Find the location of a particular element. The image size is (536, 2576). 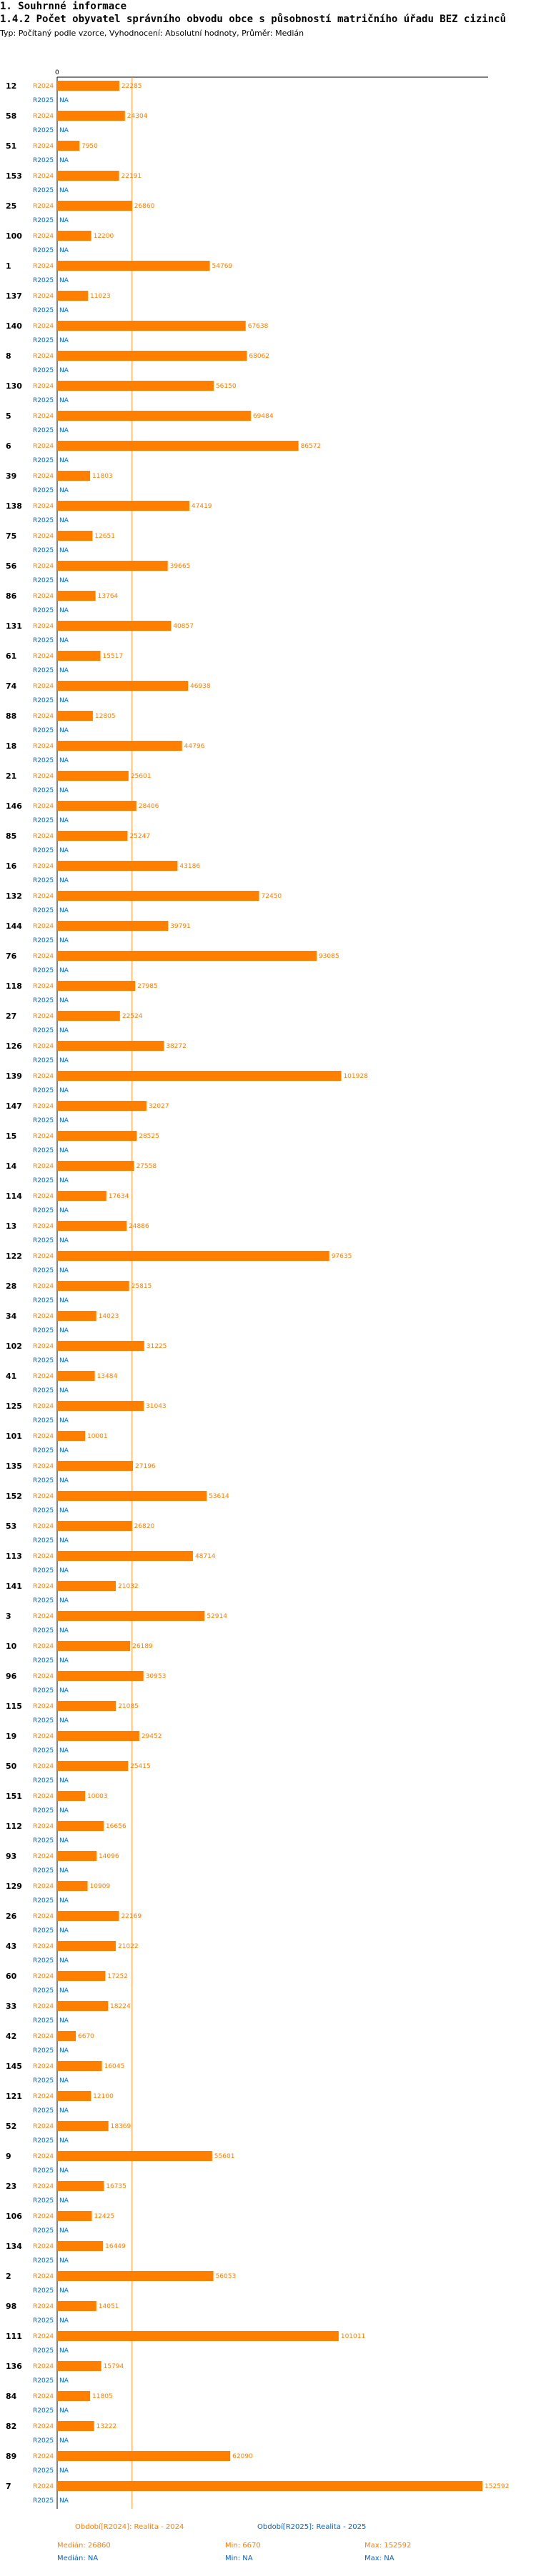

category-label: 10 is located at coordinates (11, 1646).